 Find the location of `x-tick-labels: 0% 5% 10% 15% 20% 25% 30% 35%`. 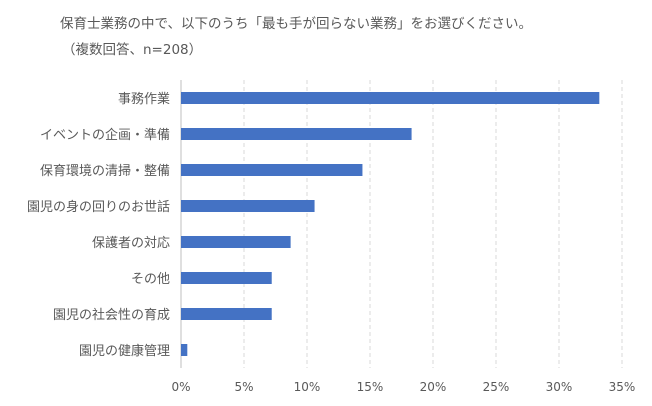

x-tick-labels: 0% 5% 10% 15% 20% 25% 30% 35% is located at coordinates (403, 387).